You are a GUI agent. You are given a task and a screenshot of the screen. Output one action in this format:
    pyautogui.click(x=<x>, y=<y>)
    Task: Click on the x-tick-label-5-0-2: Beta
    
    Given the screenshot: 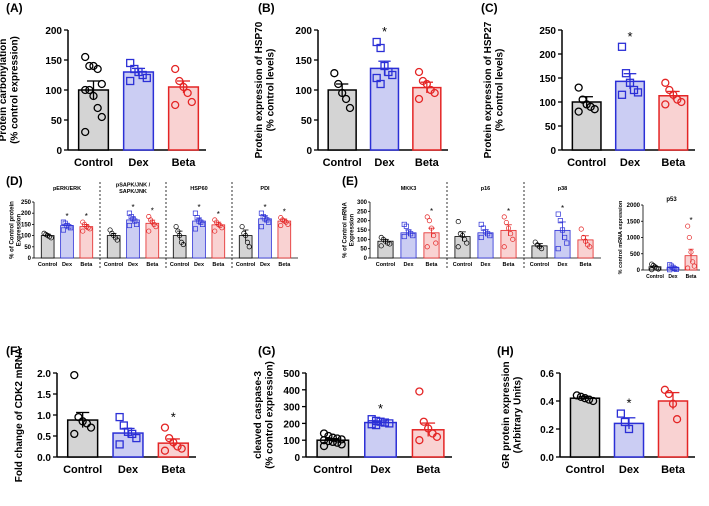 What is the action you would take?
    pyautogui.click(x=691, y=277)
    